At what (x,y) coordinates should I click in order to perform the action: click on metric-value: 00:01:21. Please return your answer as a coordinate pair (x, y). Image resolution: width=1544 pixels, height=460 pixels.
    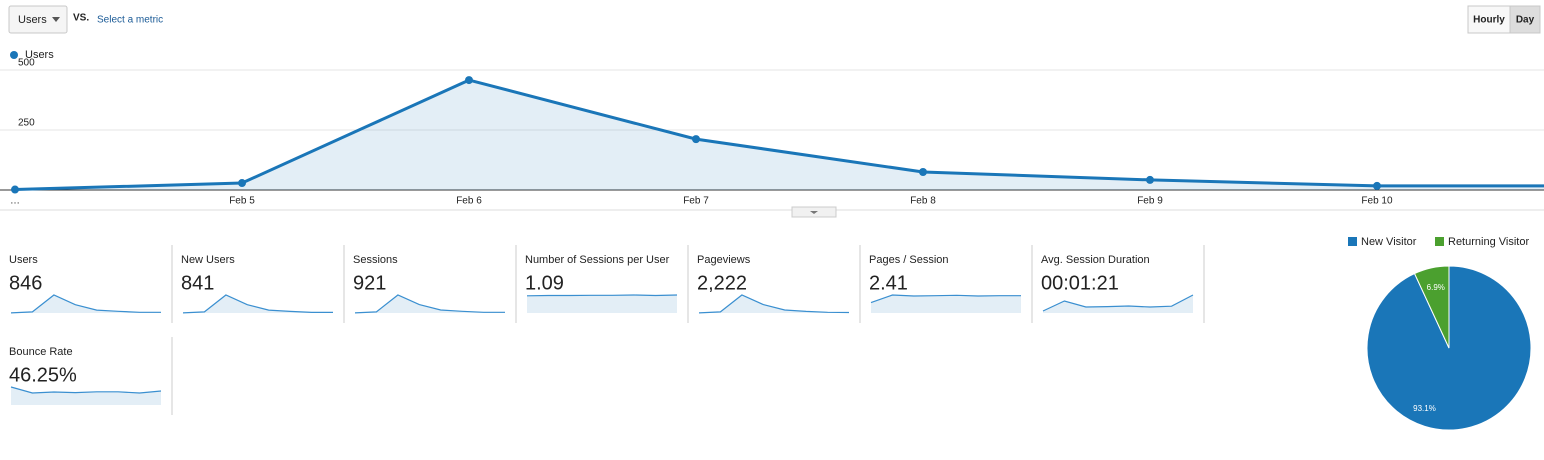
    Looking at the image, I should click on (1080, 283).